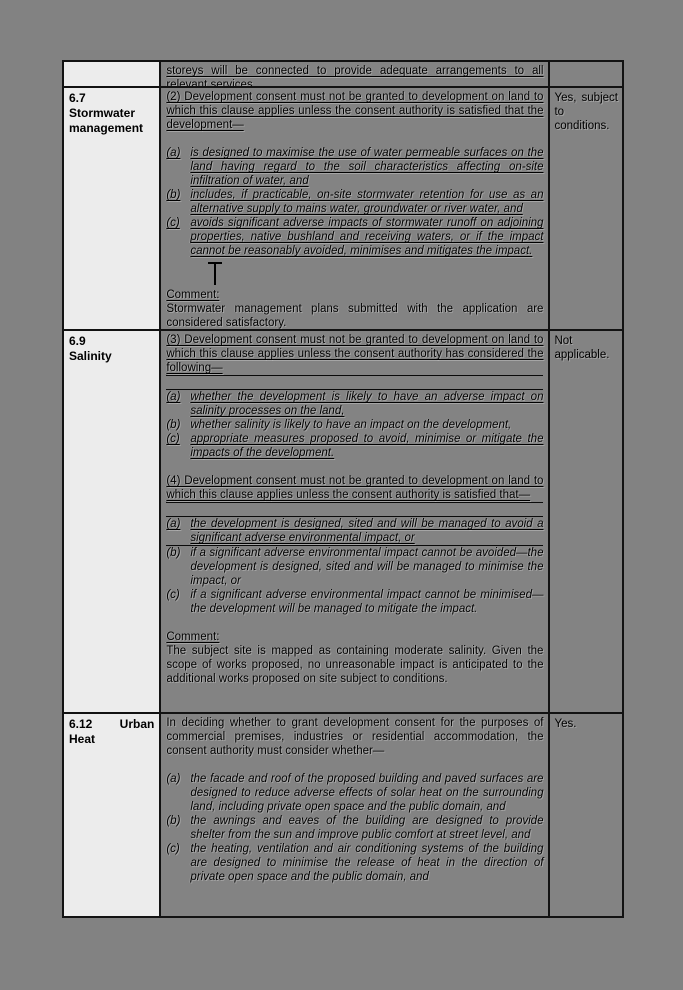 The height and width of the screenshot is (990, 683). Describe the element at coordinates (77, 341) in the screenshot. I see `clause-label-token: 6.9` at that location.